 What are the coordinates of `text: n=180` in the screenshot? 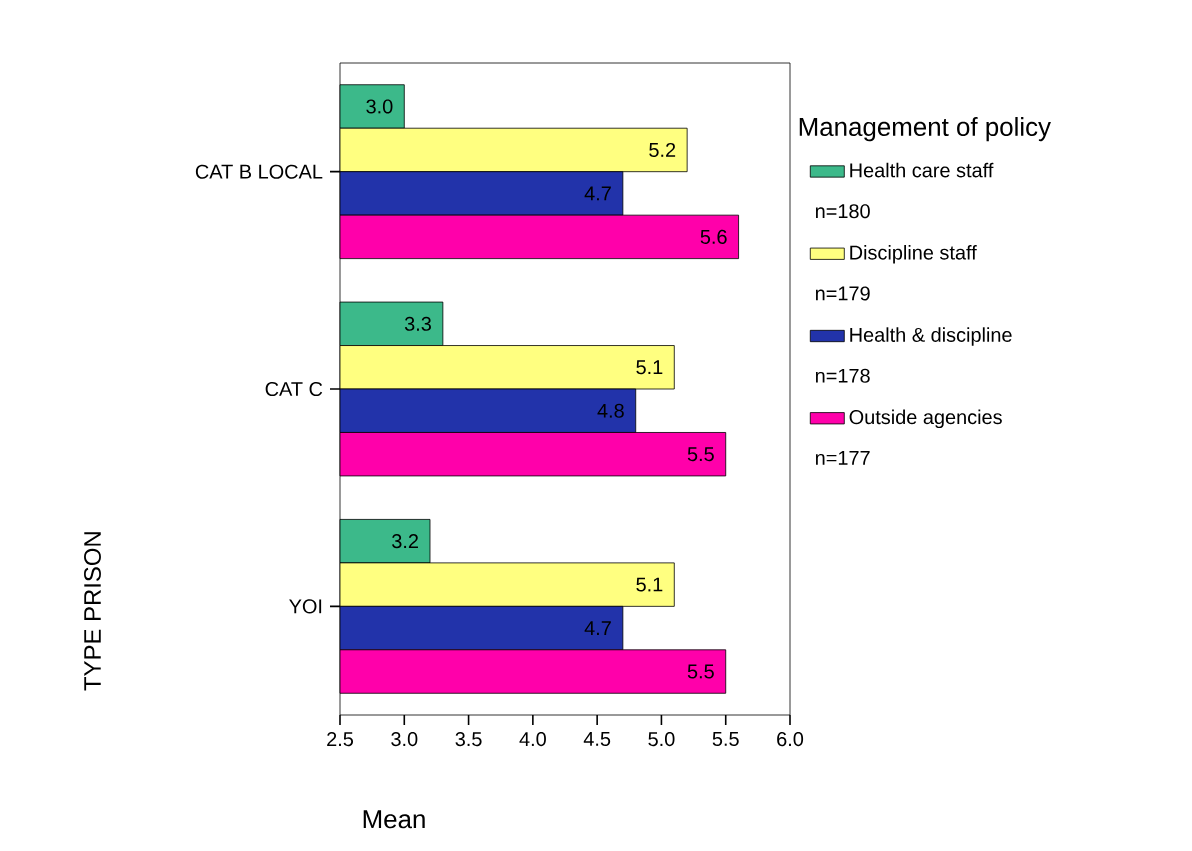 It's located at (842, 211).